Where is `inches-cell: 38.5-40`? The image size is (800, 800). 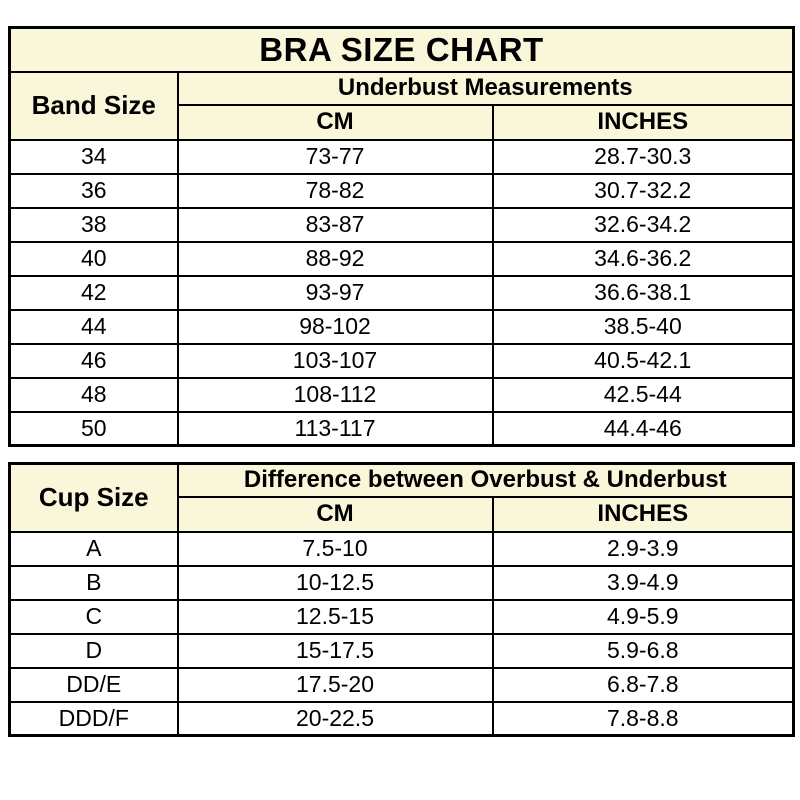 inches-cell: 38.5-40 is located at coordinates (643, 326).